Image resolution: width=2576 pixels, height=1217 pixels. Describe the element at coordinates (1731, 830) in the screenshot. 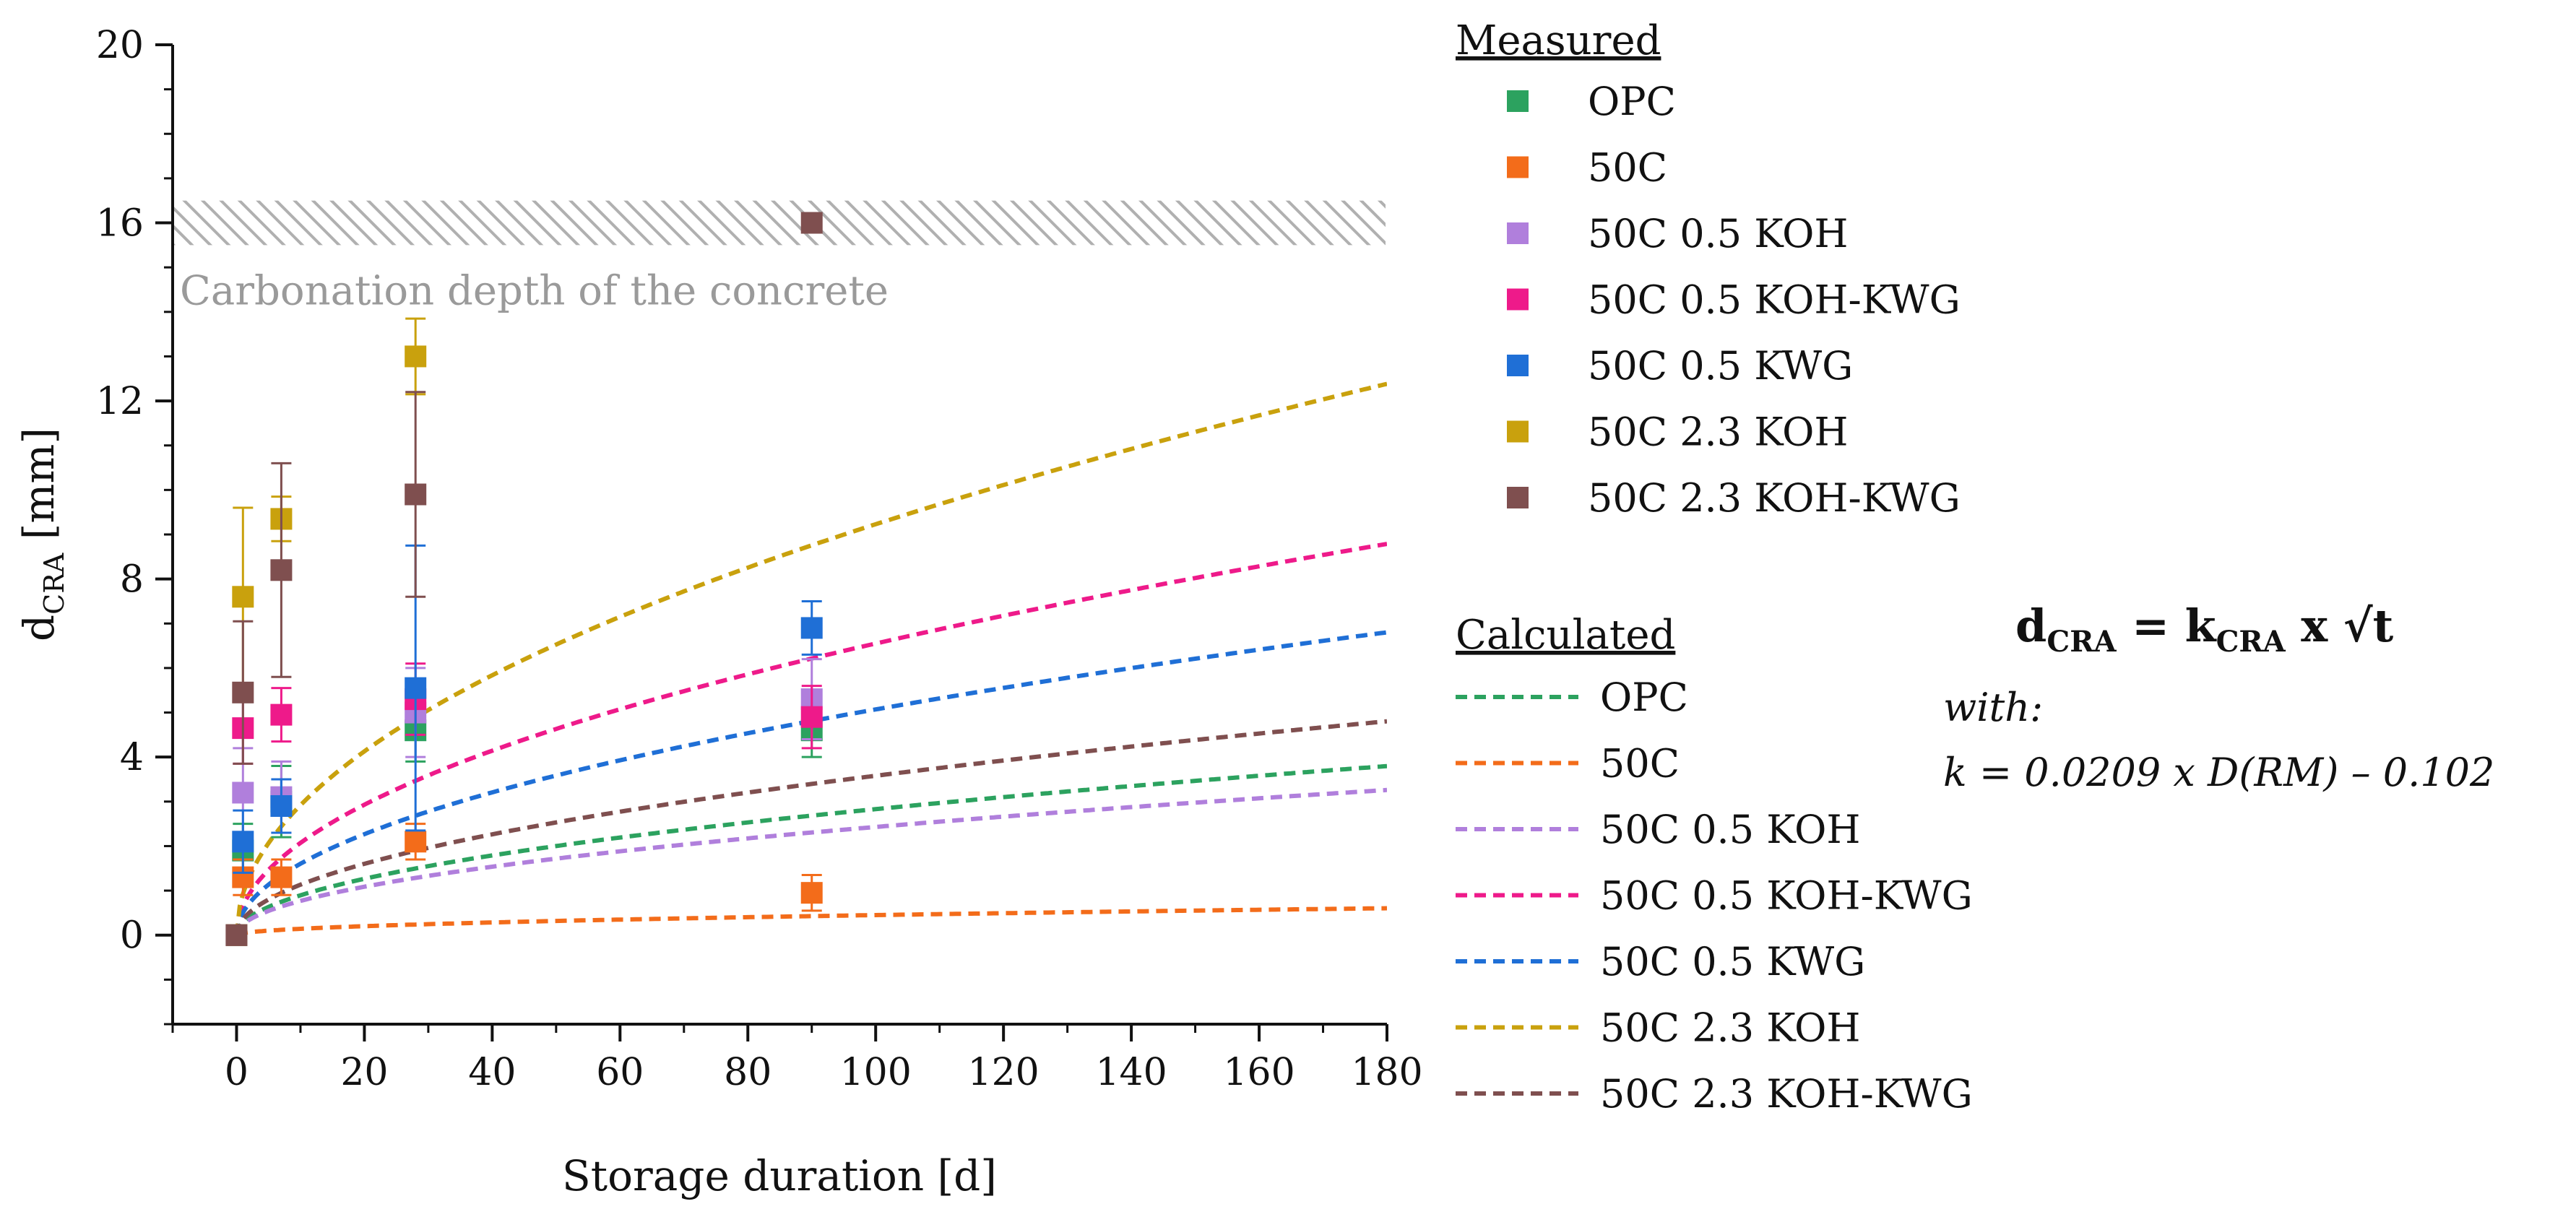

I see `legend-calculated-label: 50C 0.5 KOH` at that location.